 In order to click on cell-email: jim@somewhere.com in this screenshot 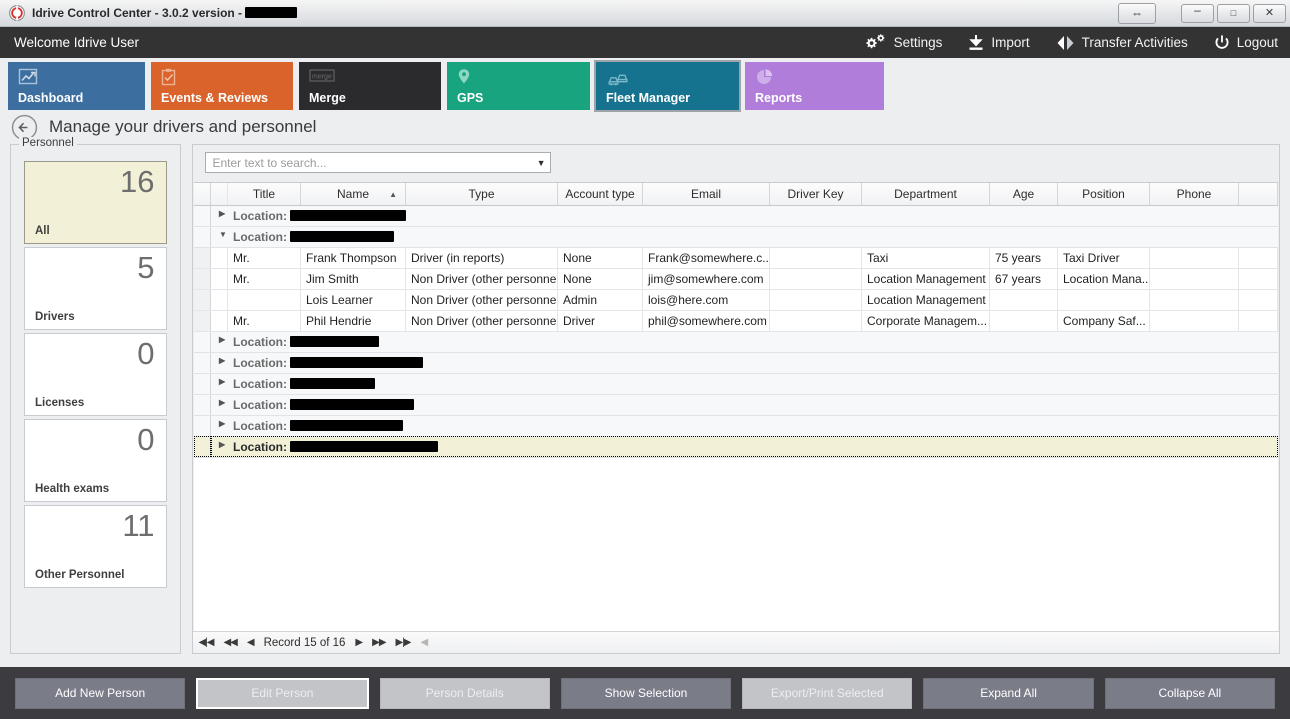, I will do `click(706, 279)`.